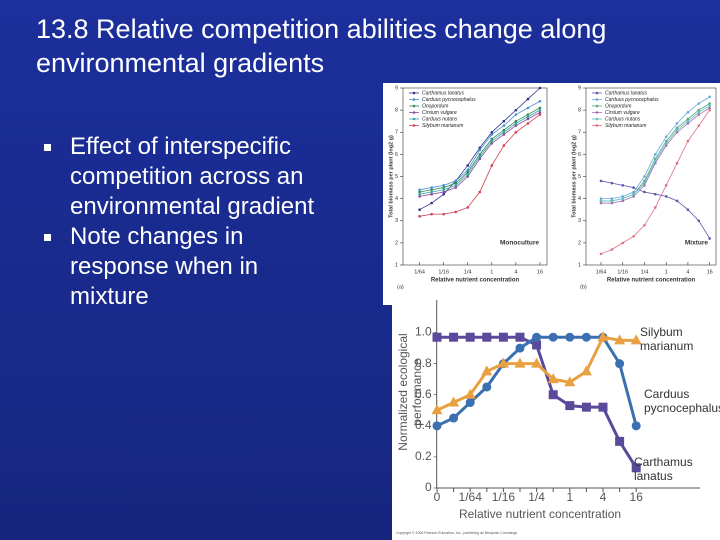 The image size is (720, 540). What do you see at coordinates (423, 456) in the screenshot?
I see `y-tick-label: 0.2` at bounding box center [423, 456].